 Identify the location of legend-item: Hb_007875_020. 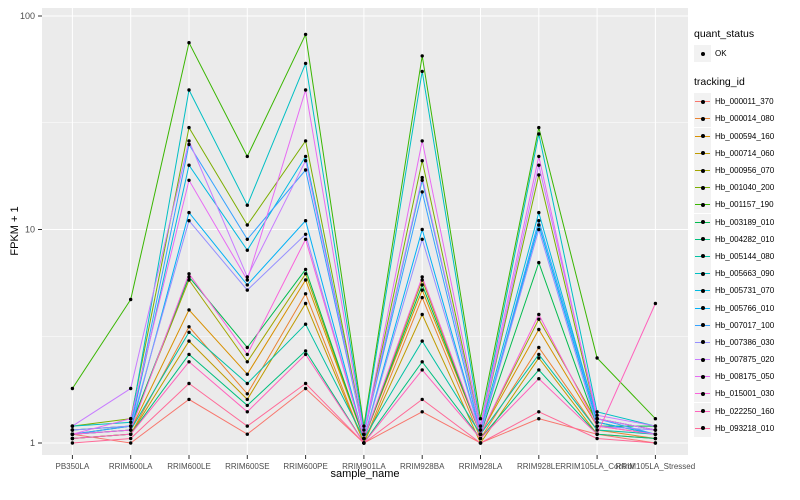
(747, 360).